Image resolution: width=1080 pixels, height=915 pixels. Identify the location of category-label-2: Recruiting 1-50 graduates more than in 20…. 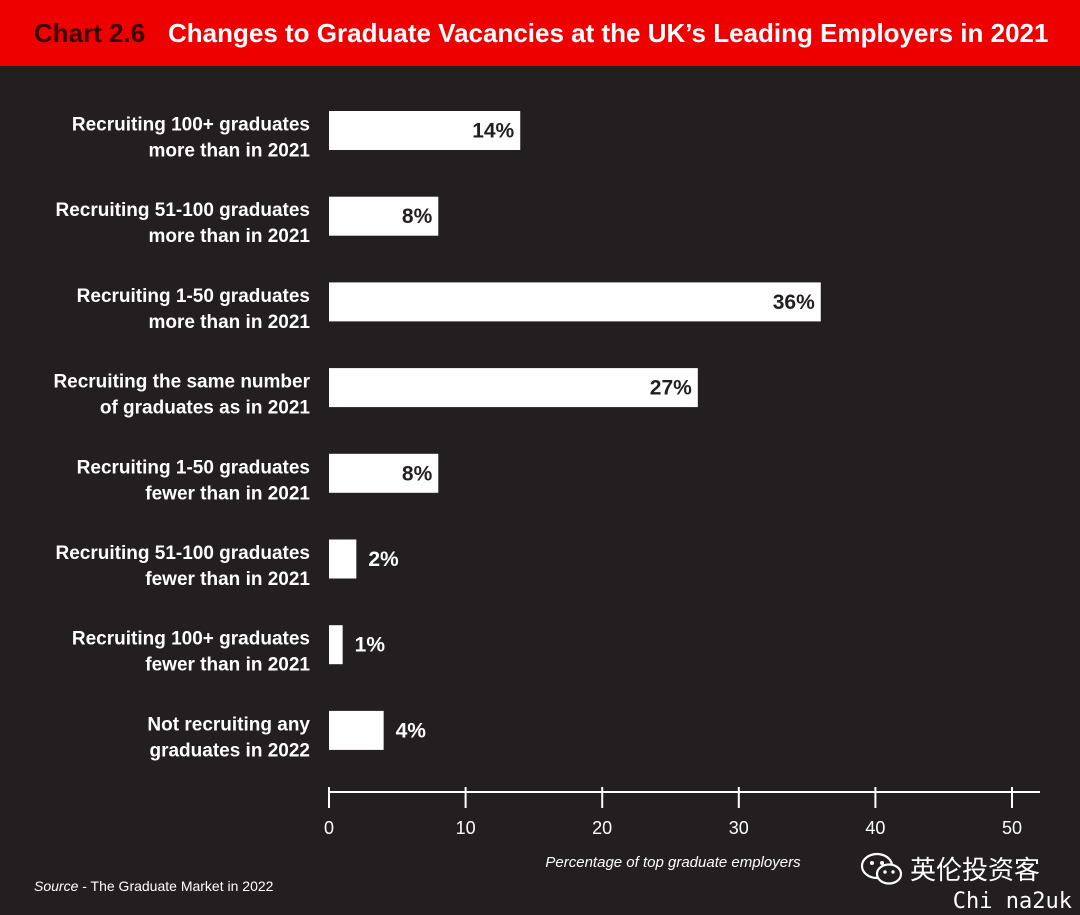
(194, 309).